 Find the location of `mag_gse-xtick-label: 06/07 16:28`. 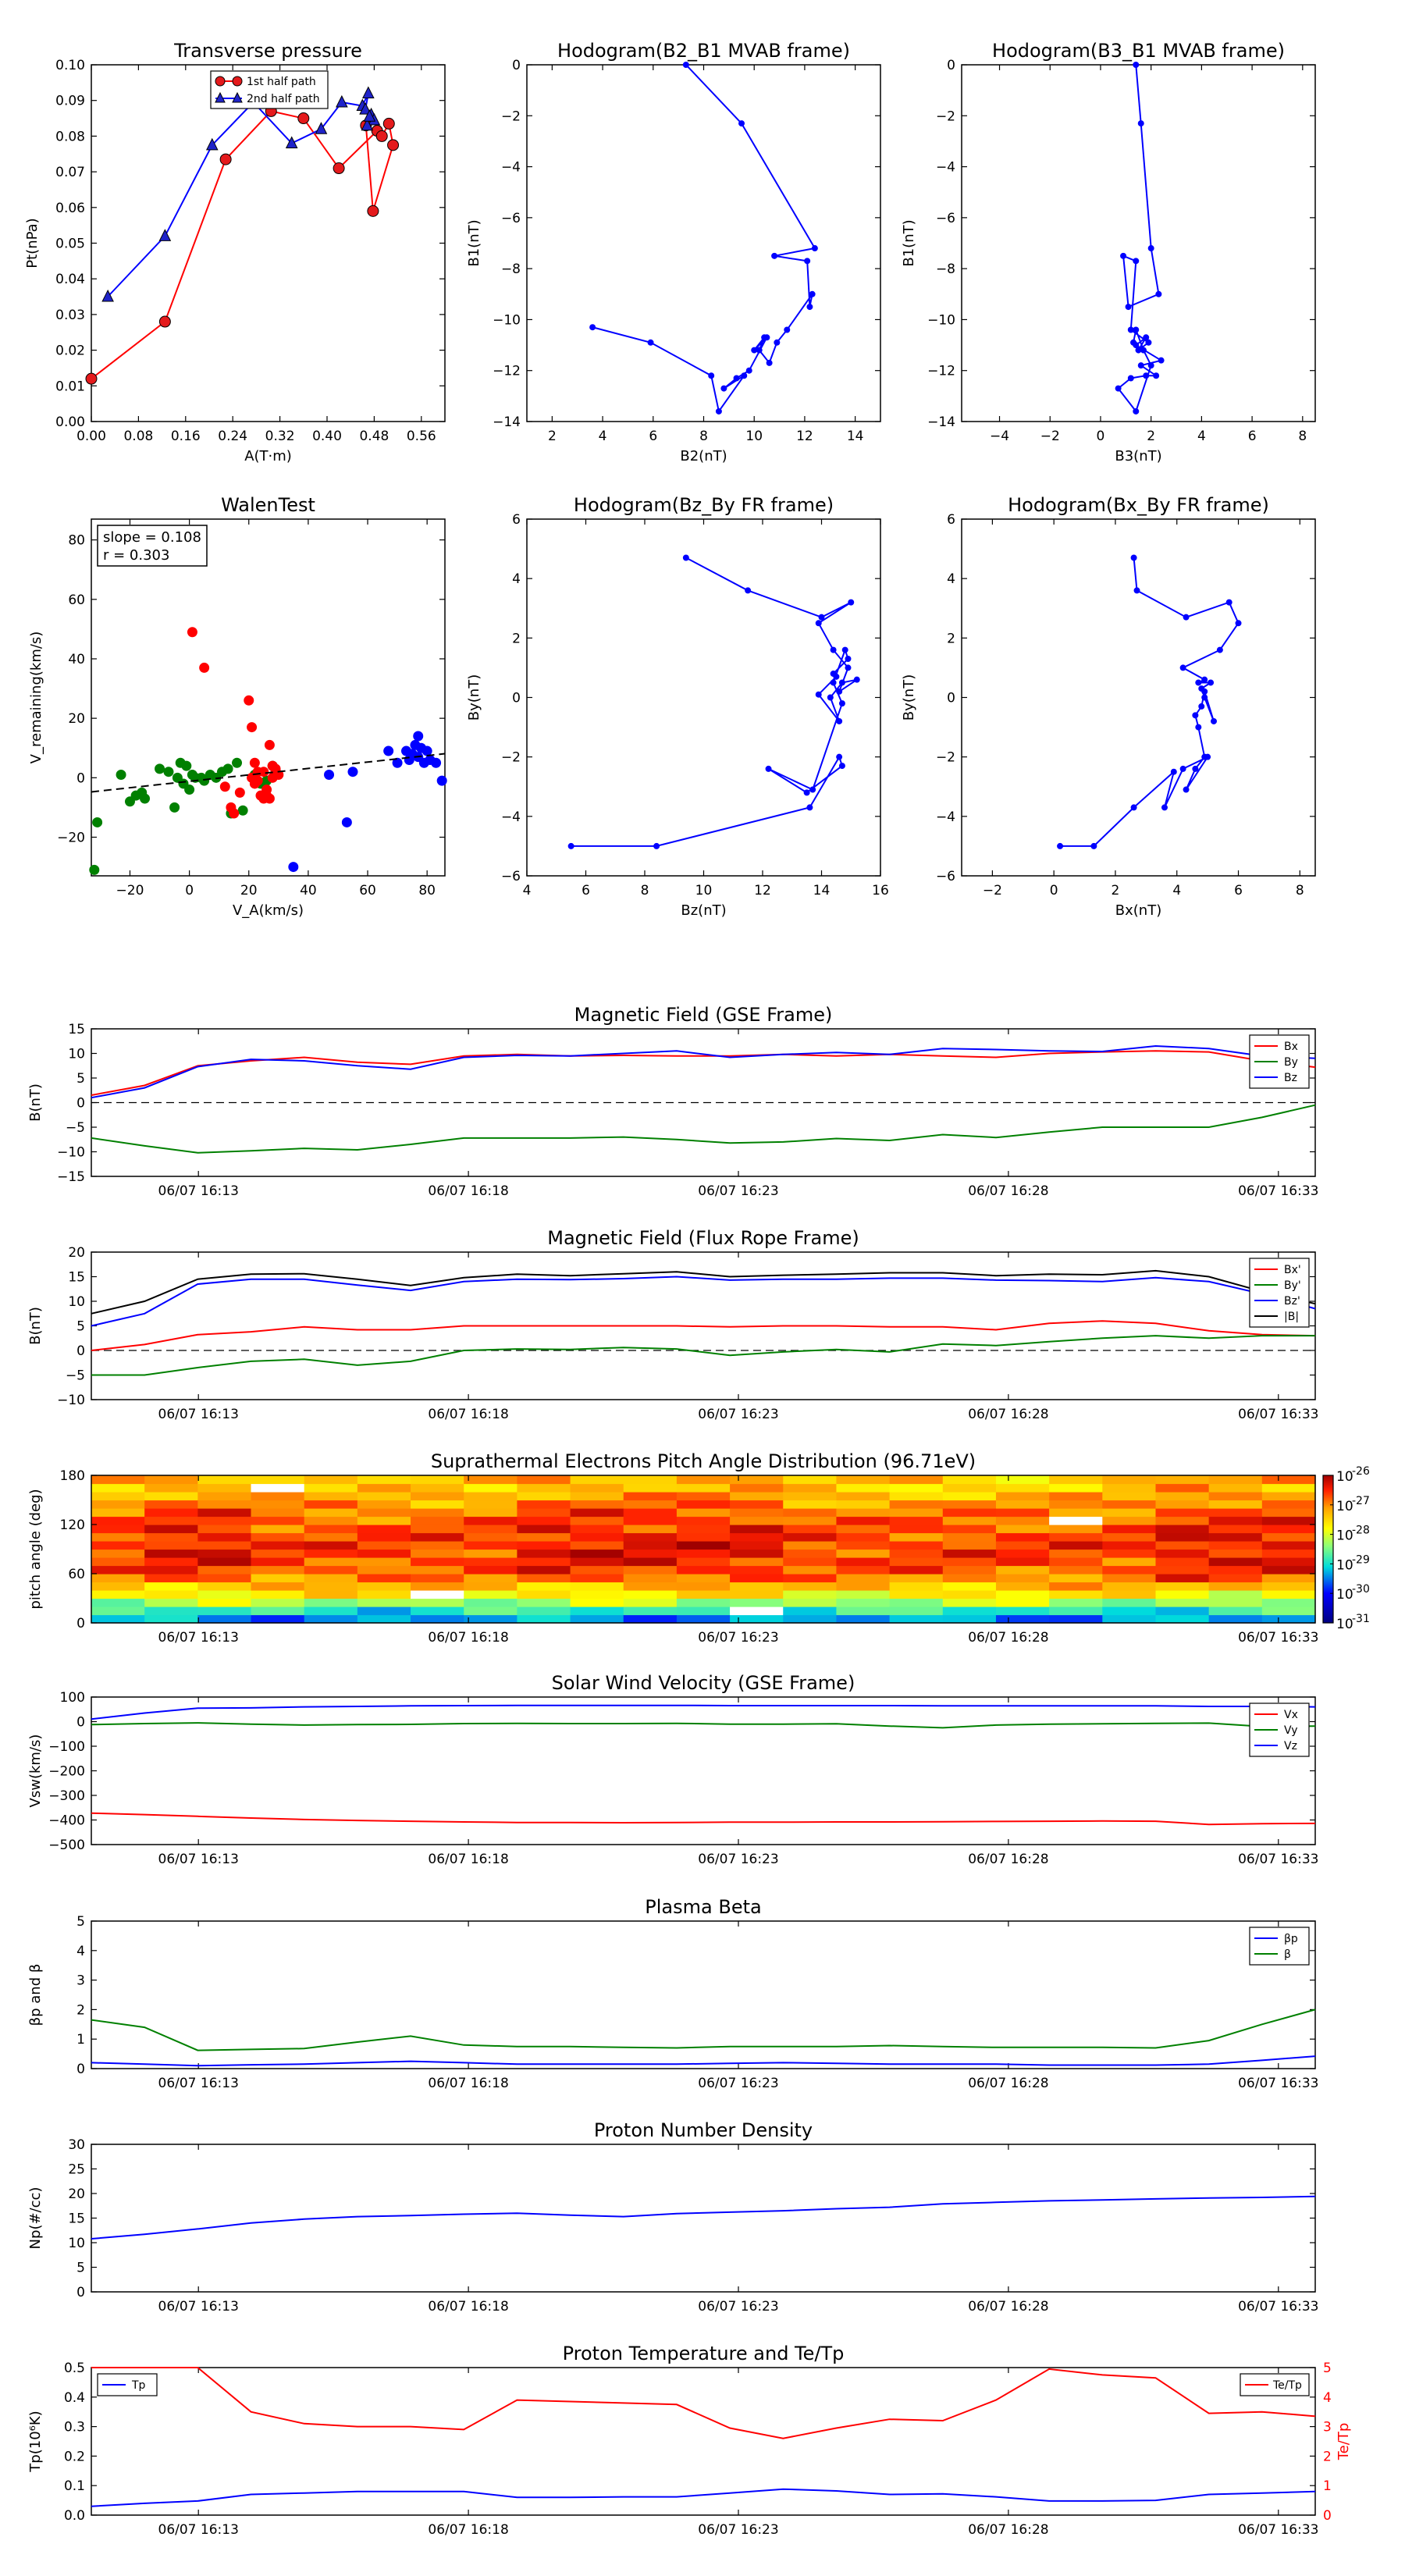

mag_gse-xtick-label: 06/07 16:28 is located at coordinates (1008, 1191).